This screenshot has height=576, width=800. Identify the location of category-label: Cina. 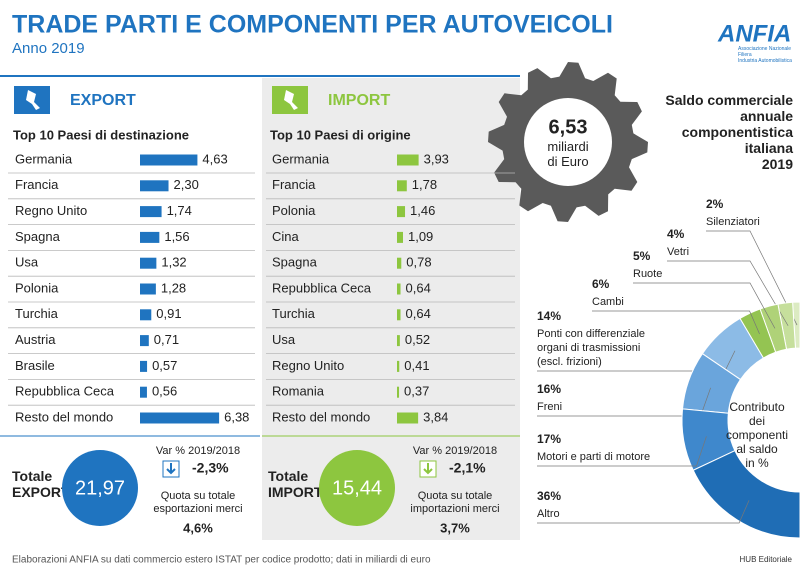
(286, 236).